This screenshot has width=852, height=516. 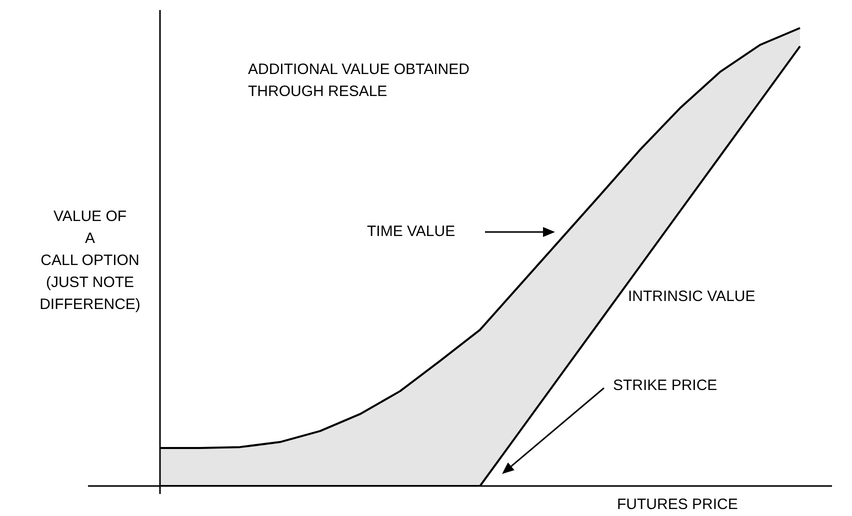 What do you see at coordinates (359, 81) in the screenshot?
I see `annotation: ADDITIONAL VALUE OBTAINED THROUGH RESALE` at bounding box center [359, 81].